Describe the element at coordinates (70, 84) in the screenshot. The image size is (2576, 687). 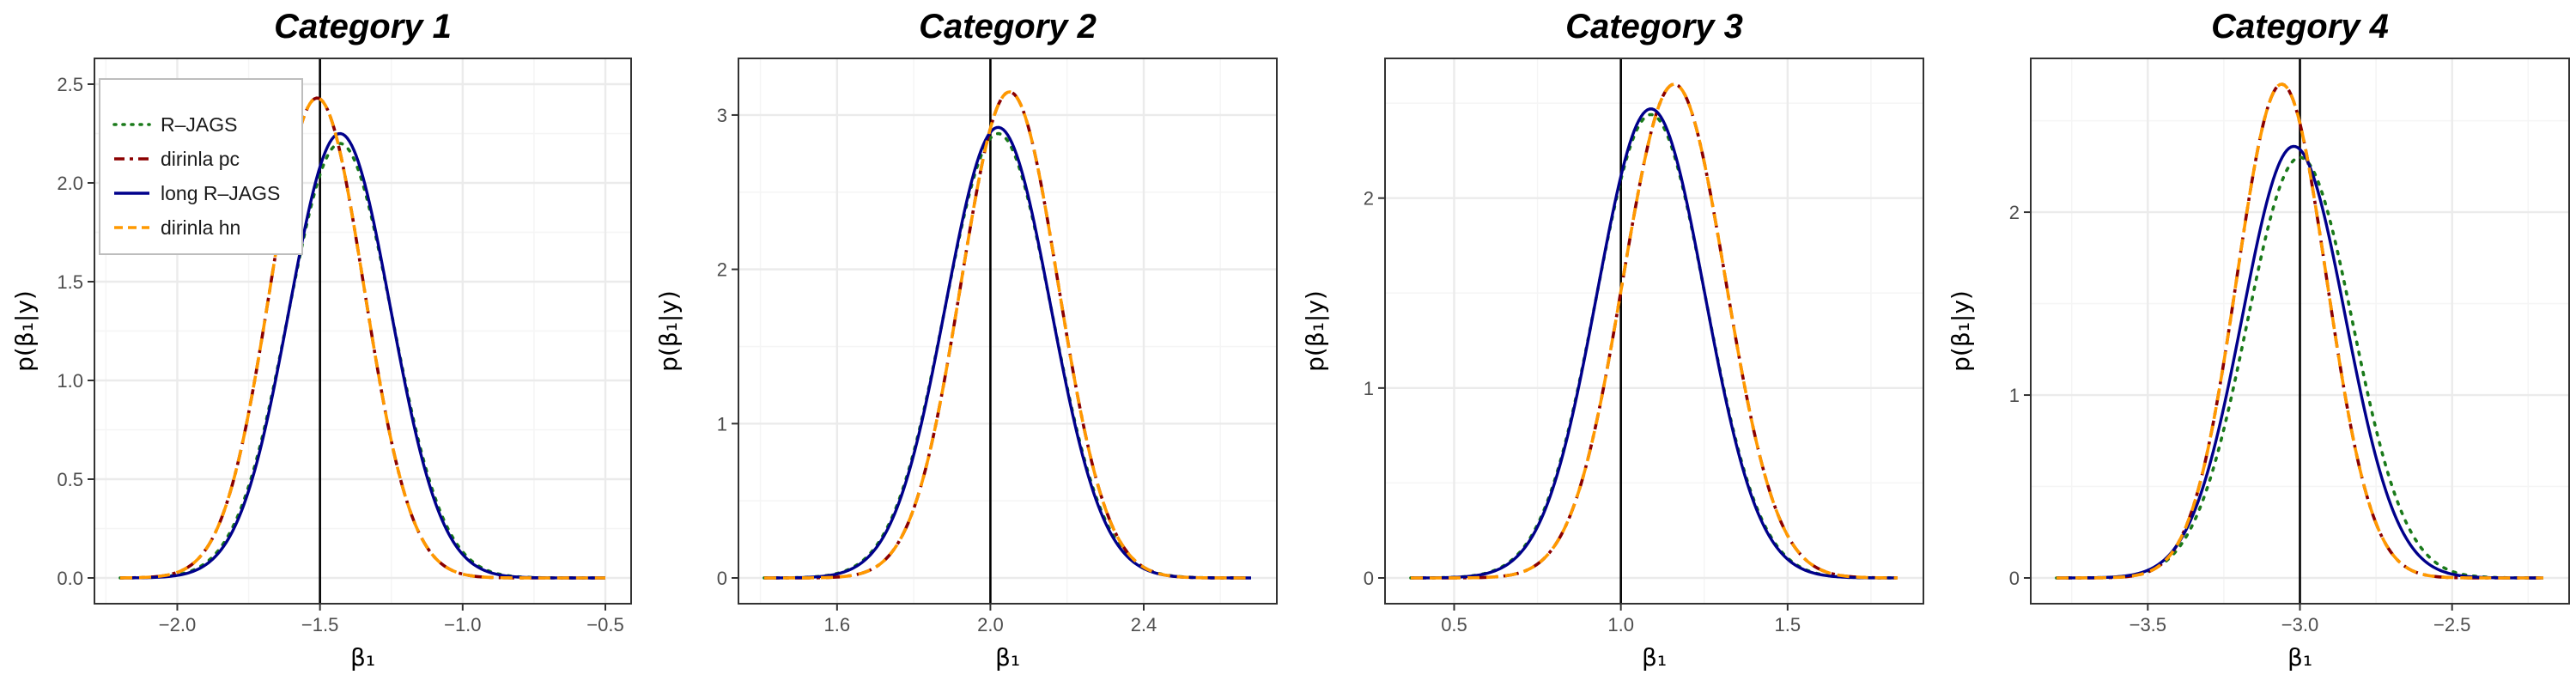
I see `y-tick-label: 2.5` at that location.